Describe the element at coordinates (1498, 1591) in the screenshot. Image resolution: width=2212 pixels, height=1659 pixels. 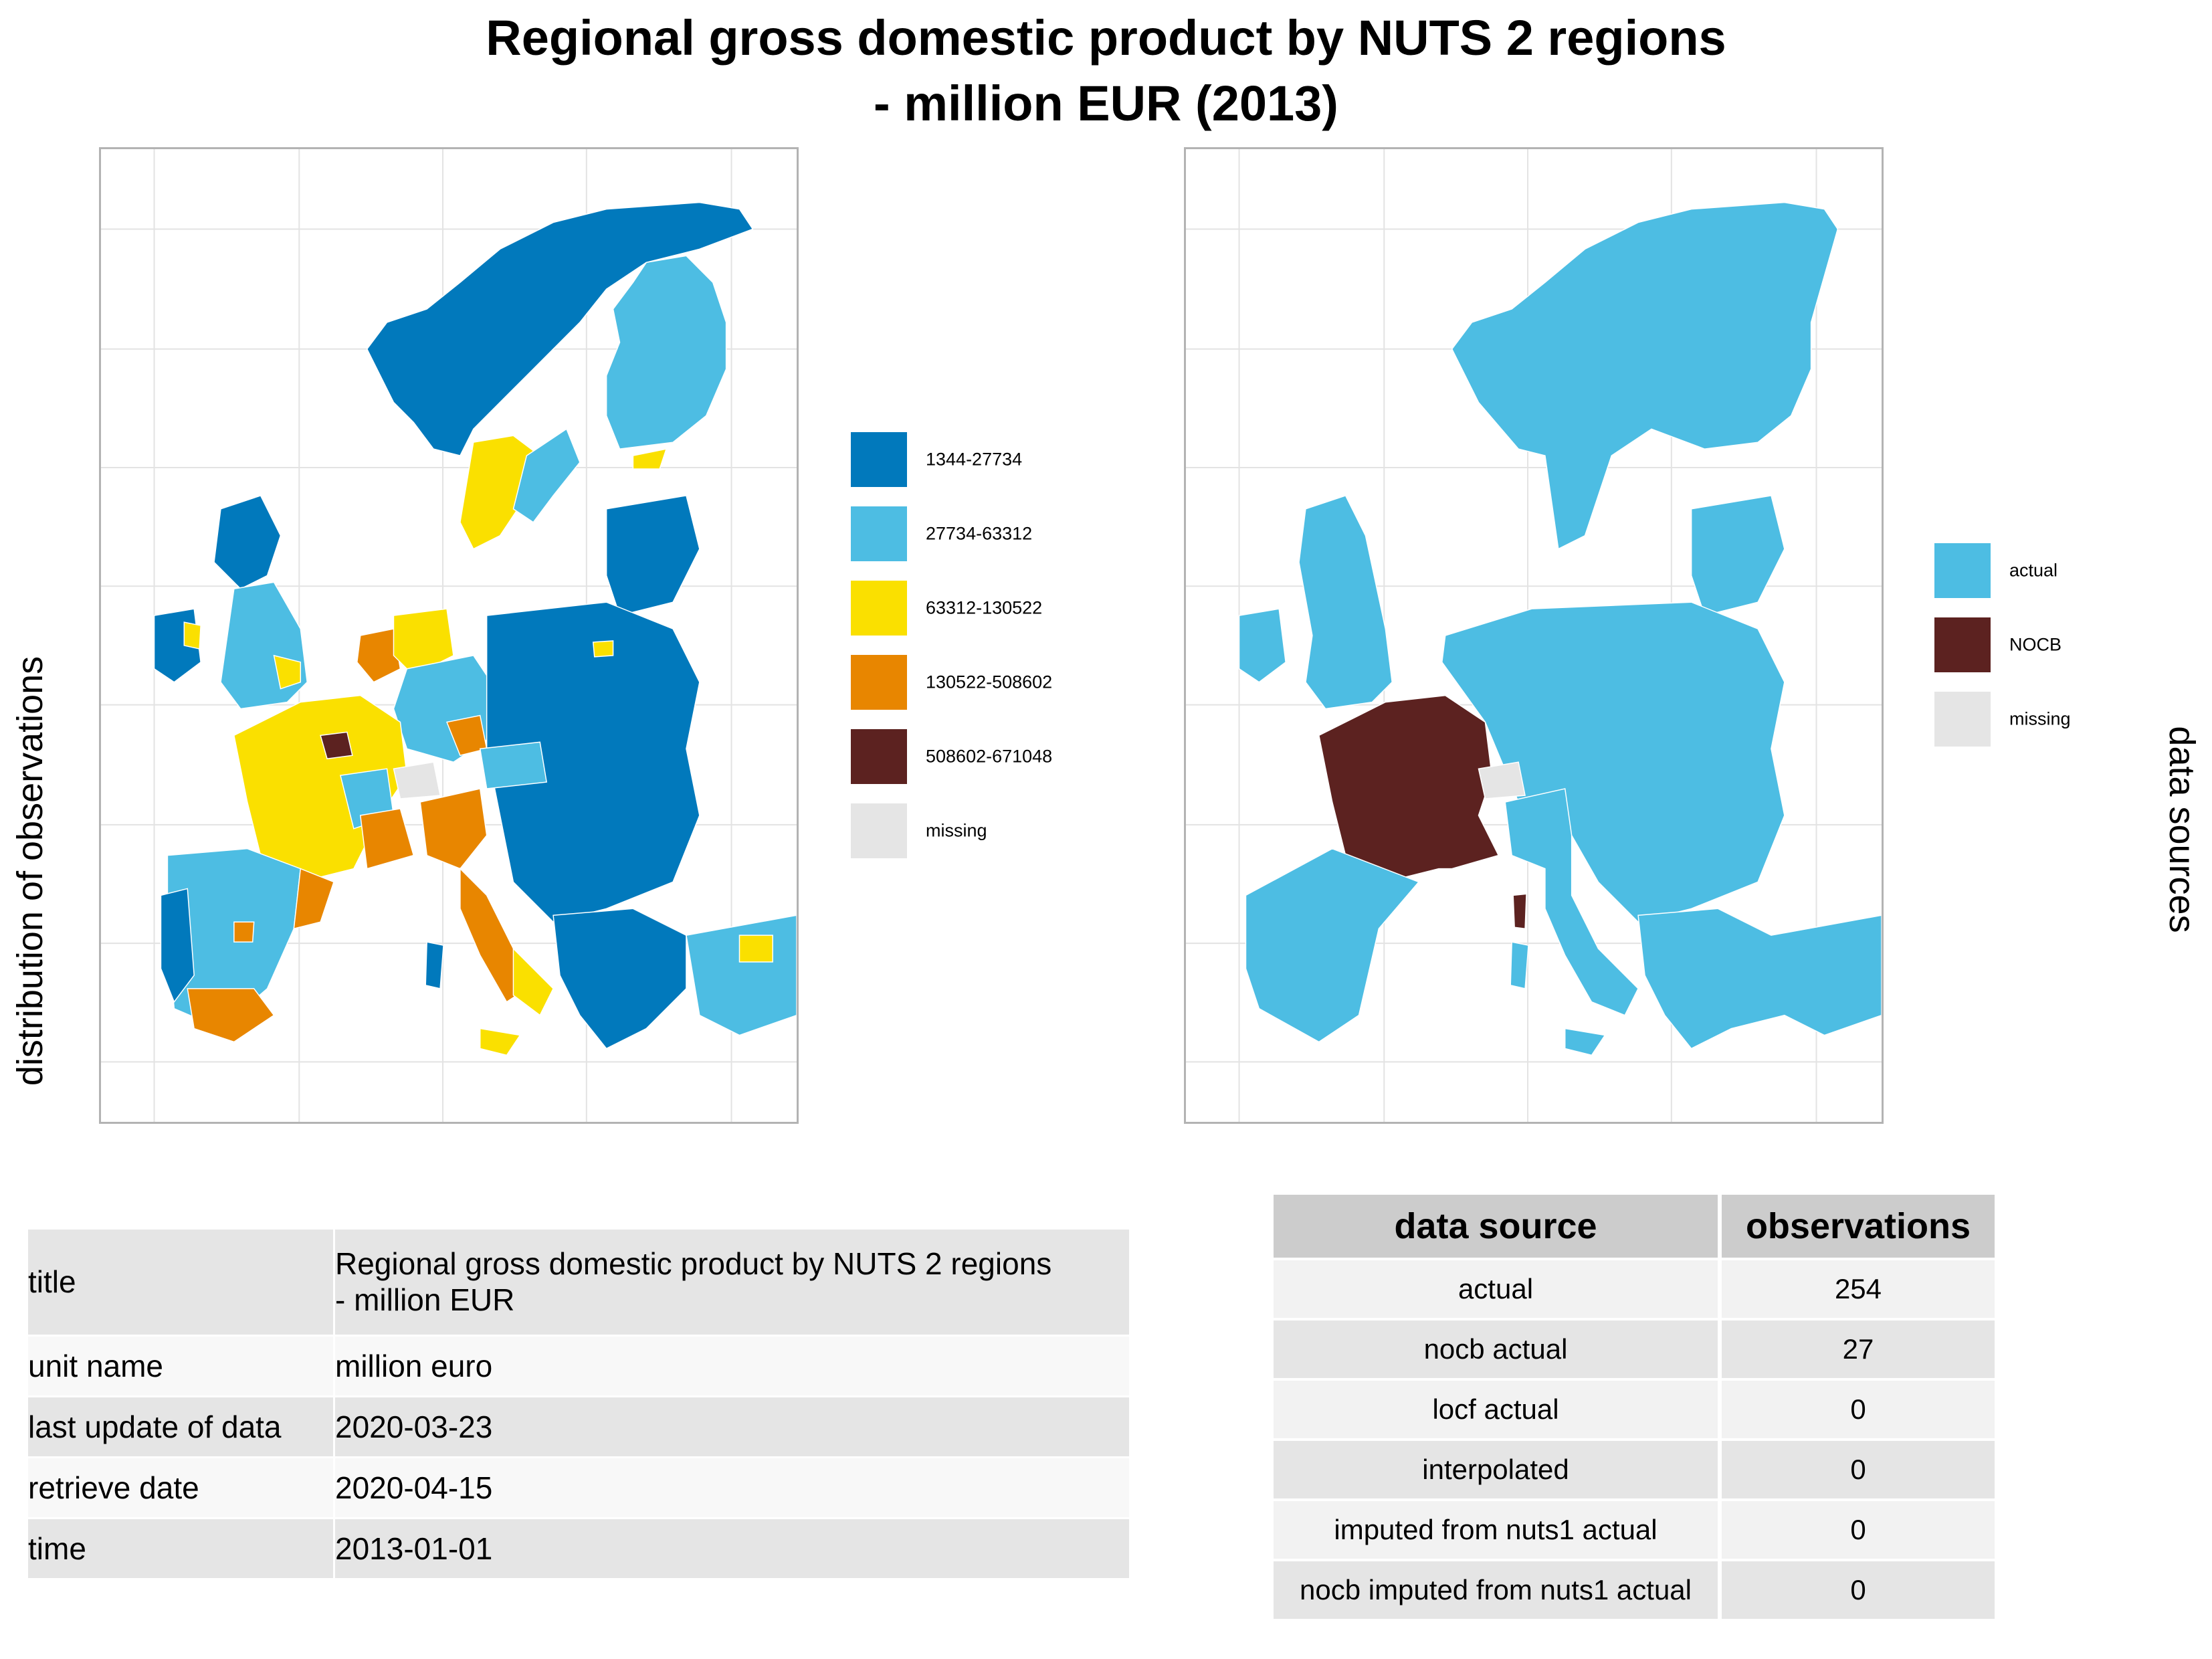
I see `data-source-cell: nocb imputed from nuts1 actual` at that location.